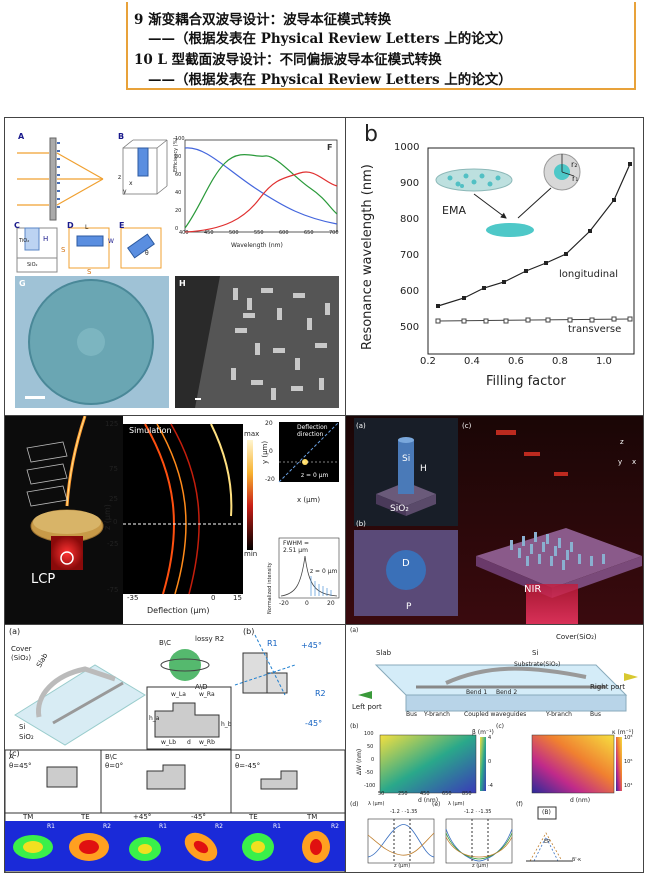 The height and width of the screenshot is (876, 647). Describe the element at coordinates (324, 571) in the screenshot. I see `z0-label-bottom: z = 0 μm` at that location.